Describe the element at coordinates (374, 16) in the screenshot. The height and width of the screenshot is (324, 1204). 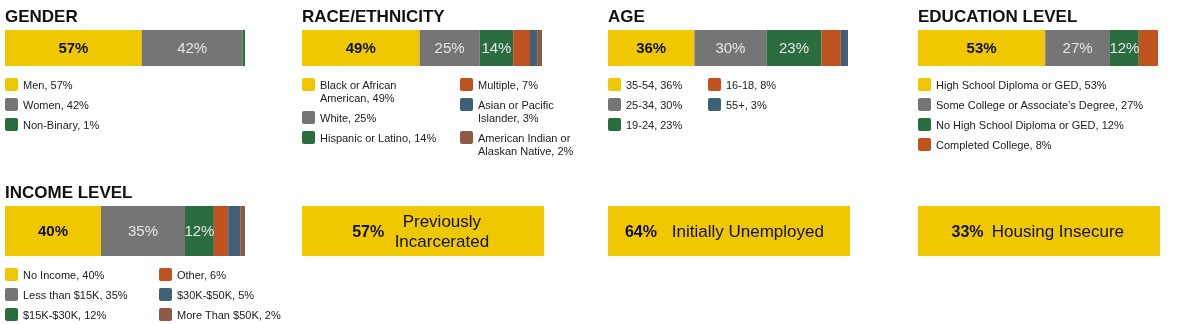
I see `chart-title: RACE/ETHNICITY` at that location.